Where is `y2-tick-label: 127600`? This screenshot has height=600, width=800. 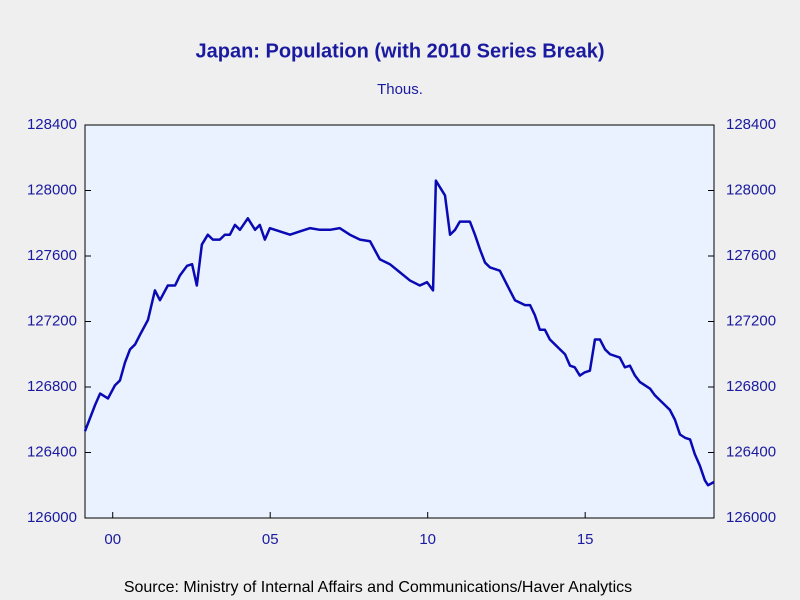 y2-tick-label: 127600 is located at coordinates (751, 255).